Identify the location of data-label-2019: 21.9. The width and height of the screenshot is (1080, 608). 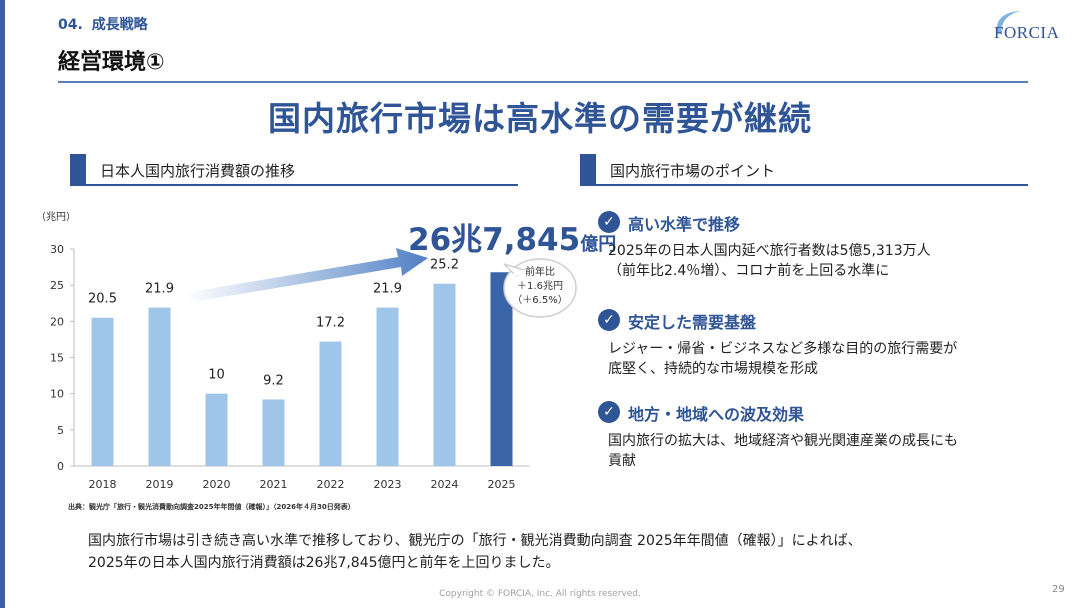
(159, 289).